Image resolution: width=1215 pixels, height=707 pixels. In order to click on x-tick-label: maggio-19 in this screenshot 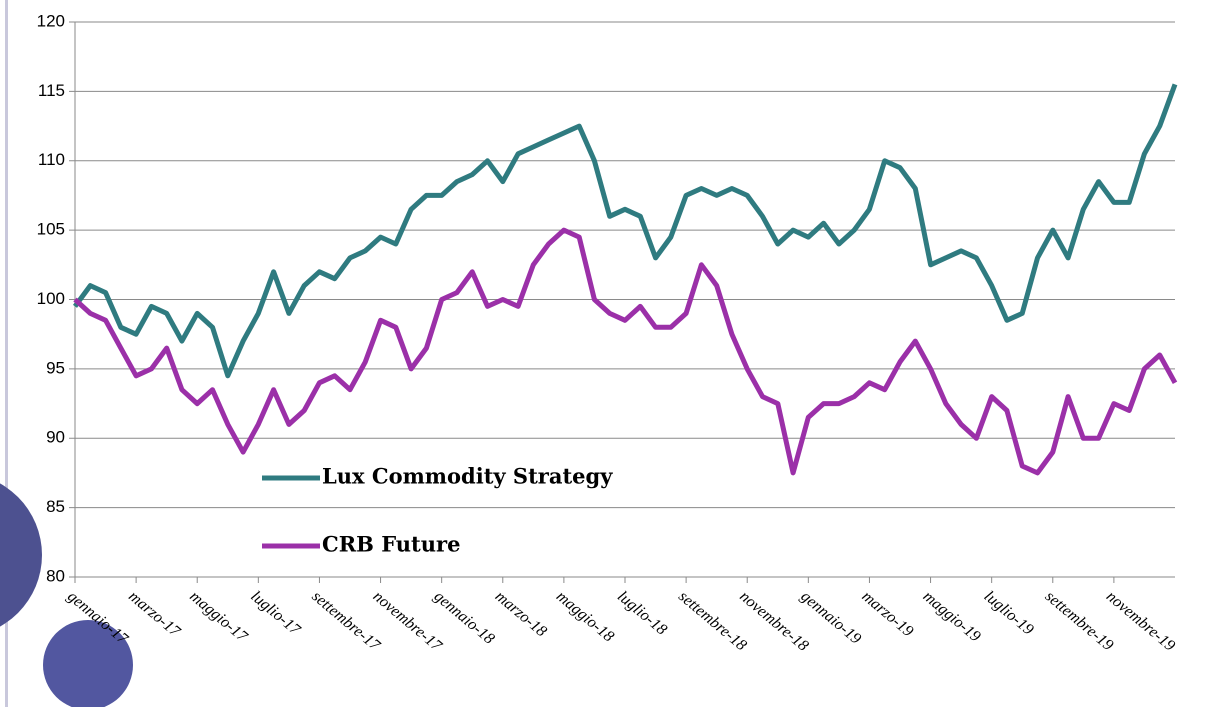, I will do `click(952, 617)`.